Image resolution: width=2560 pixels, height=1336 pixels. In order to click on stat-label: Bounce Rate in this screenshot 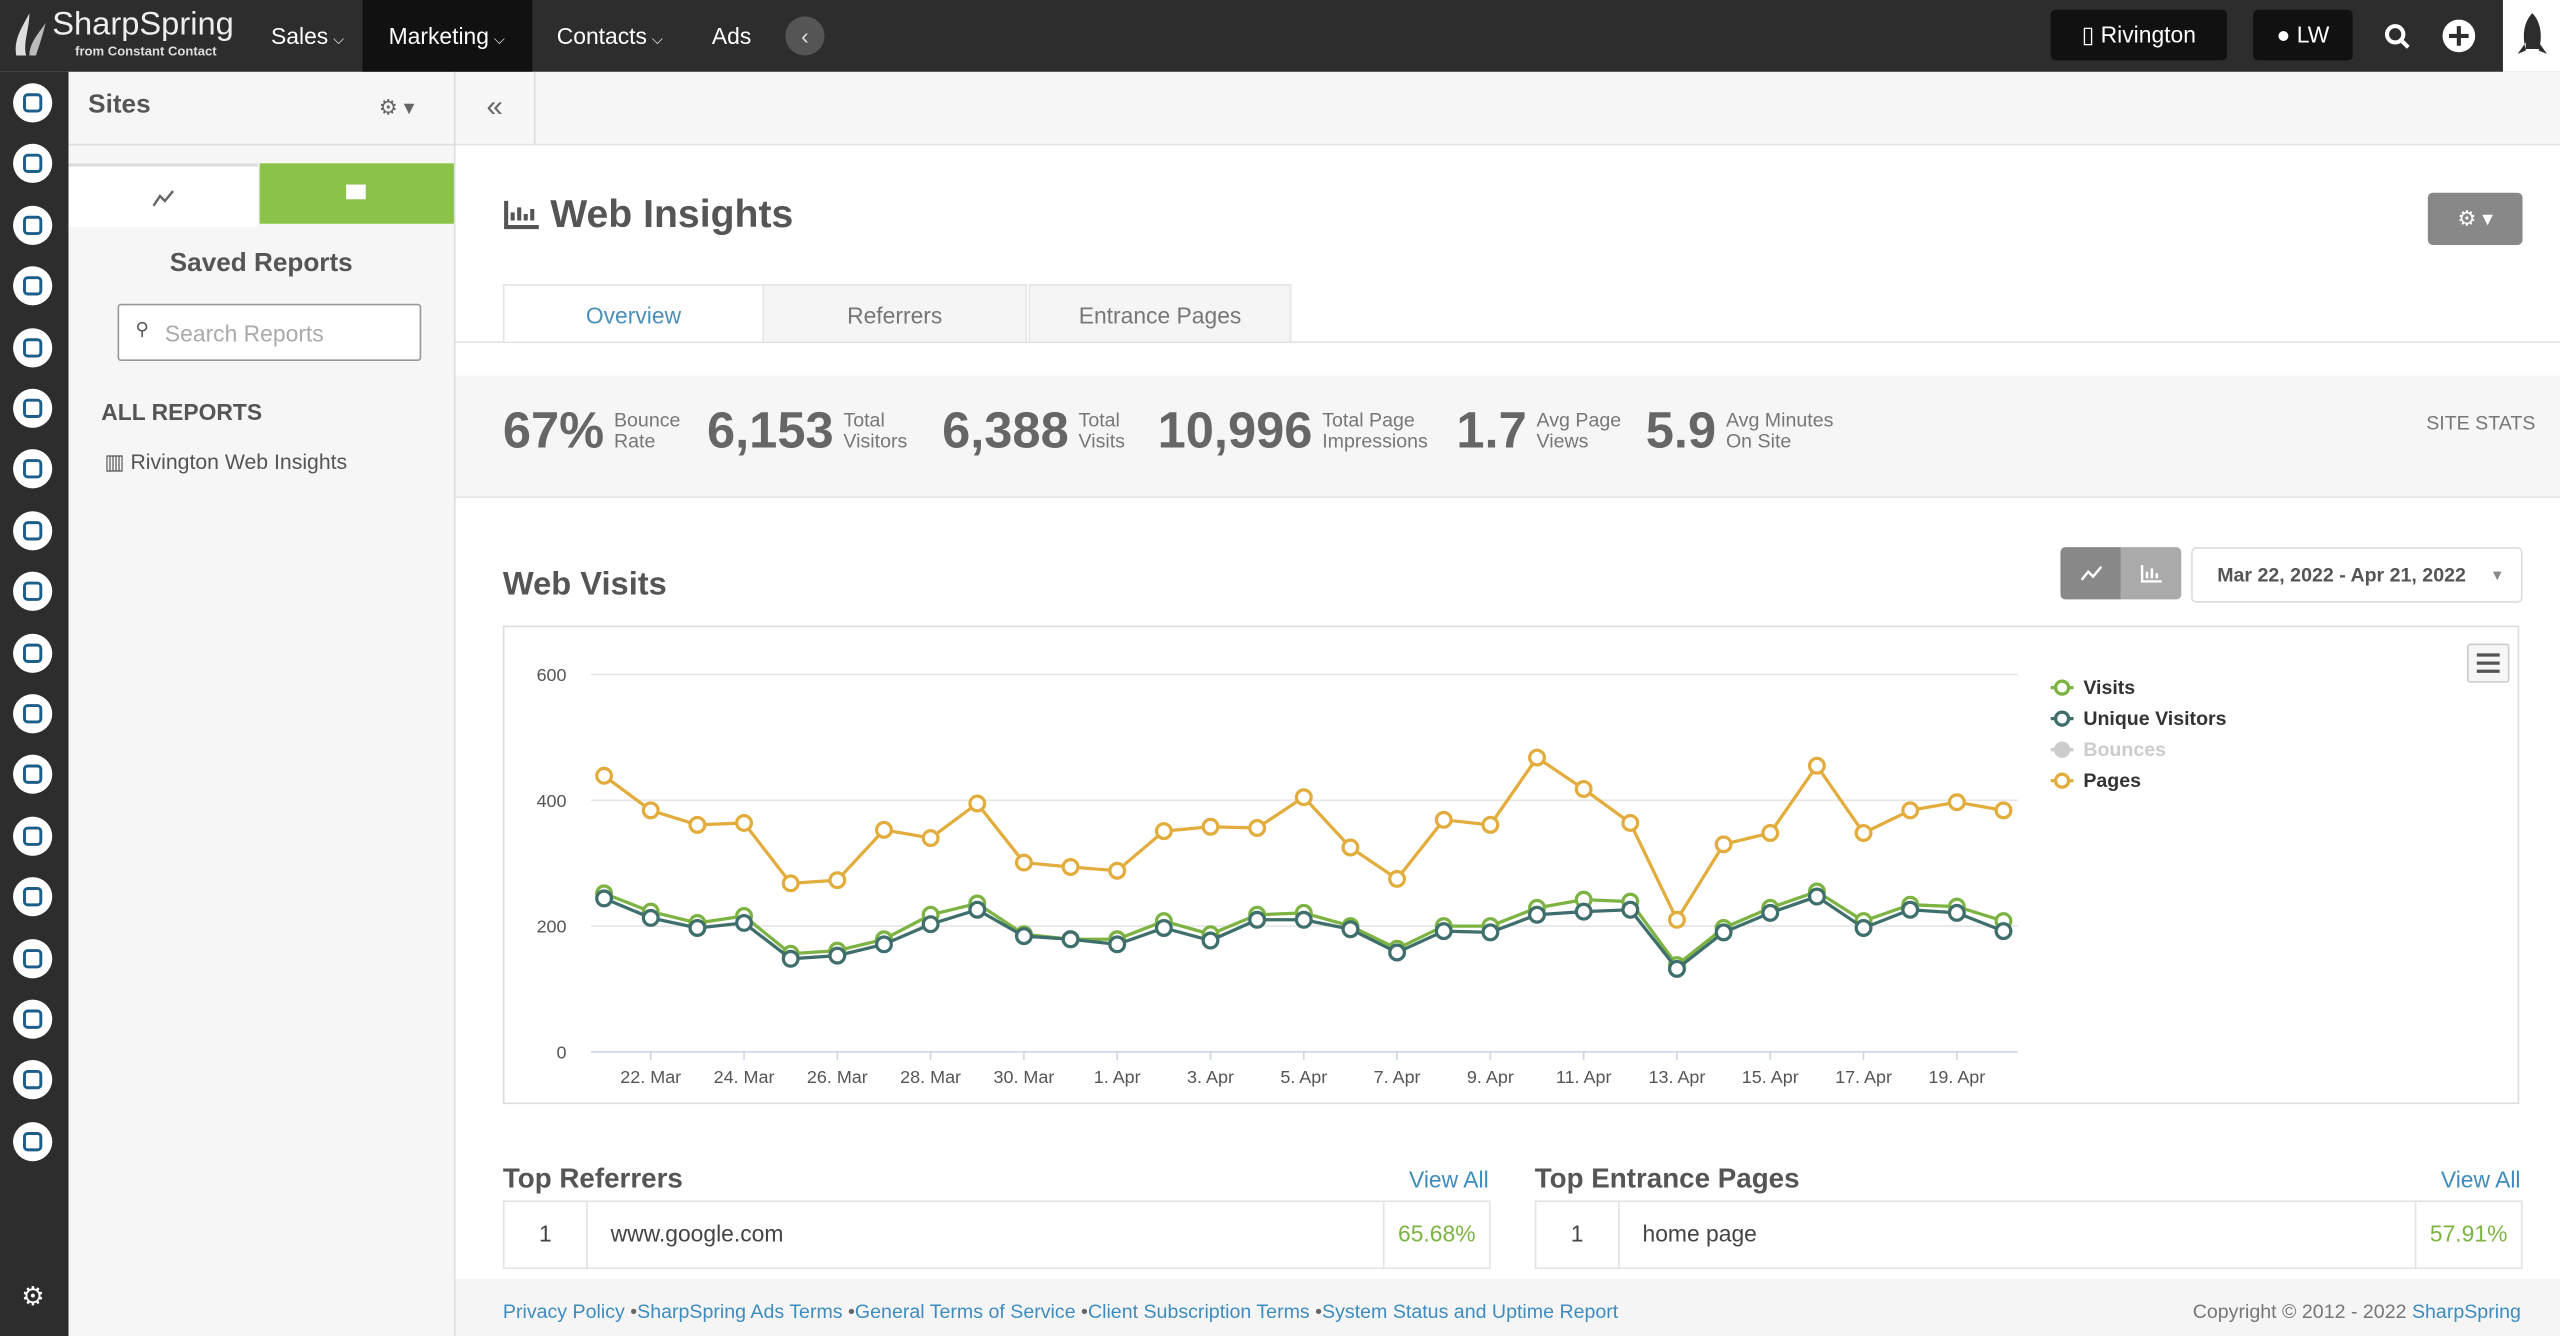, I will do `click(646, 431)`.